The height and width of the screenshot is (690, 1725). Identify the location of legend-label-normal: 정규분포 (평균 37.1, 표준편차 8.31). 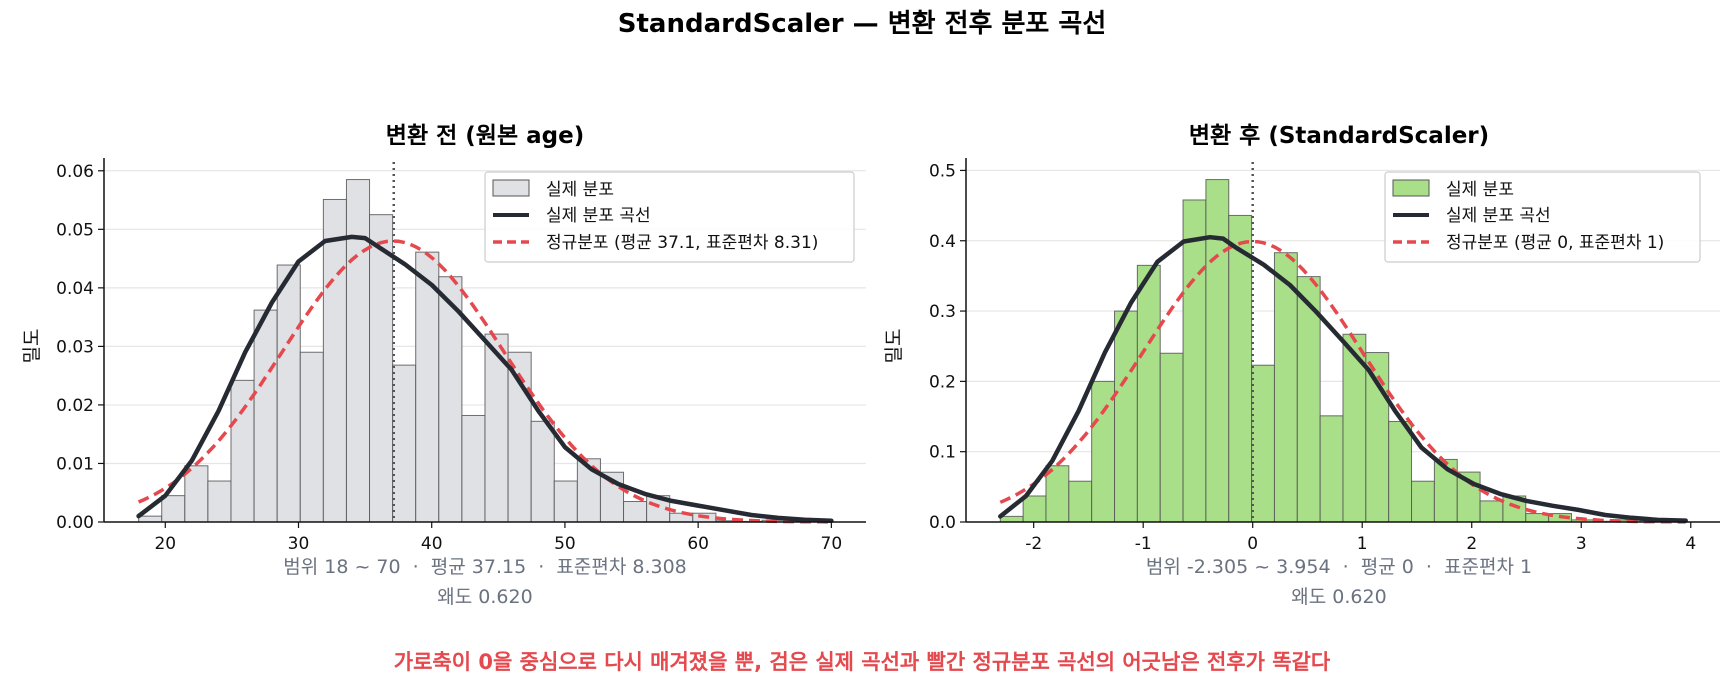
(682, 243).